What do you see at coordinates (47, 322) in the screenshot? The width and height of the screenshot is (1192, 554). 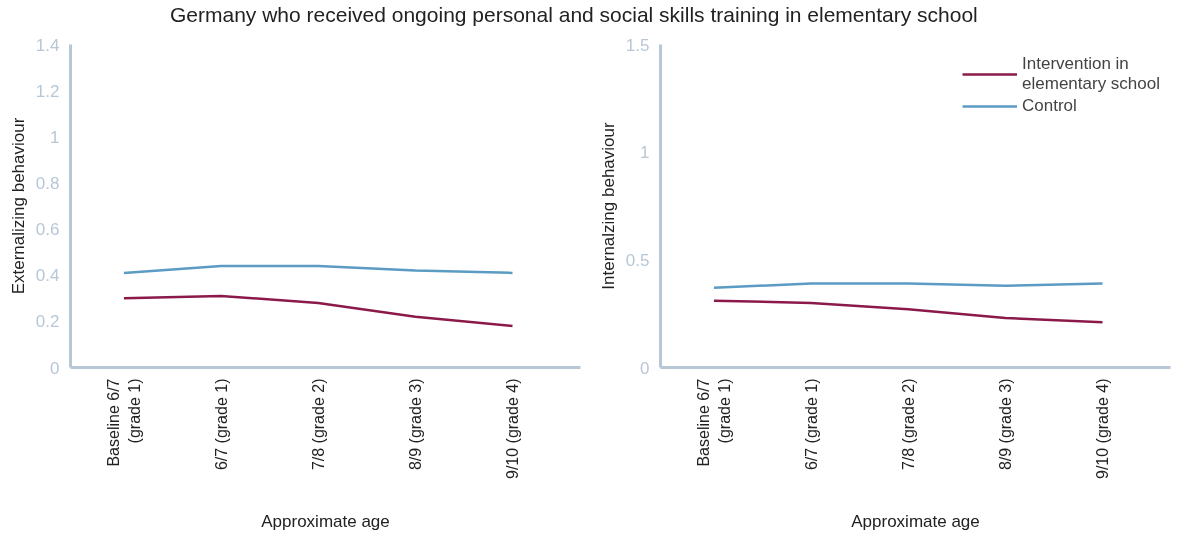 I see `y-tick-label: 0.2` at bounding box center [47, 322].